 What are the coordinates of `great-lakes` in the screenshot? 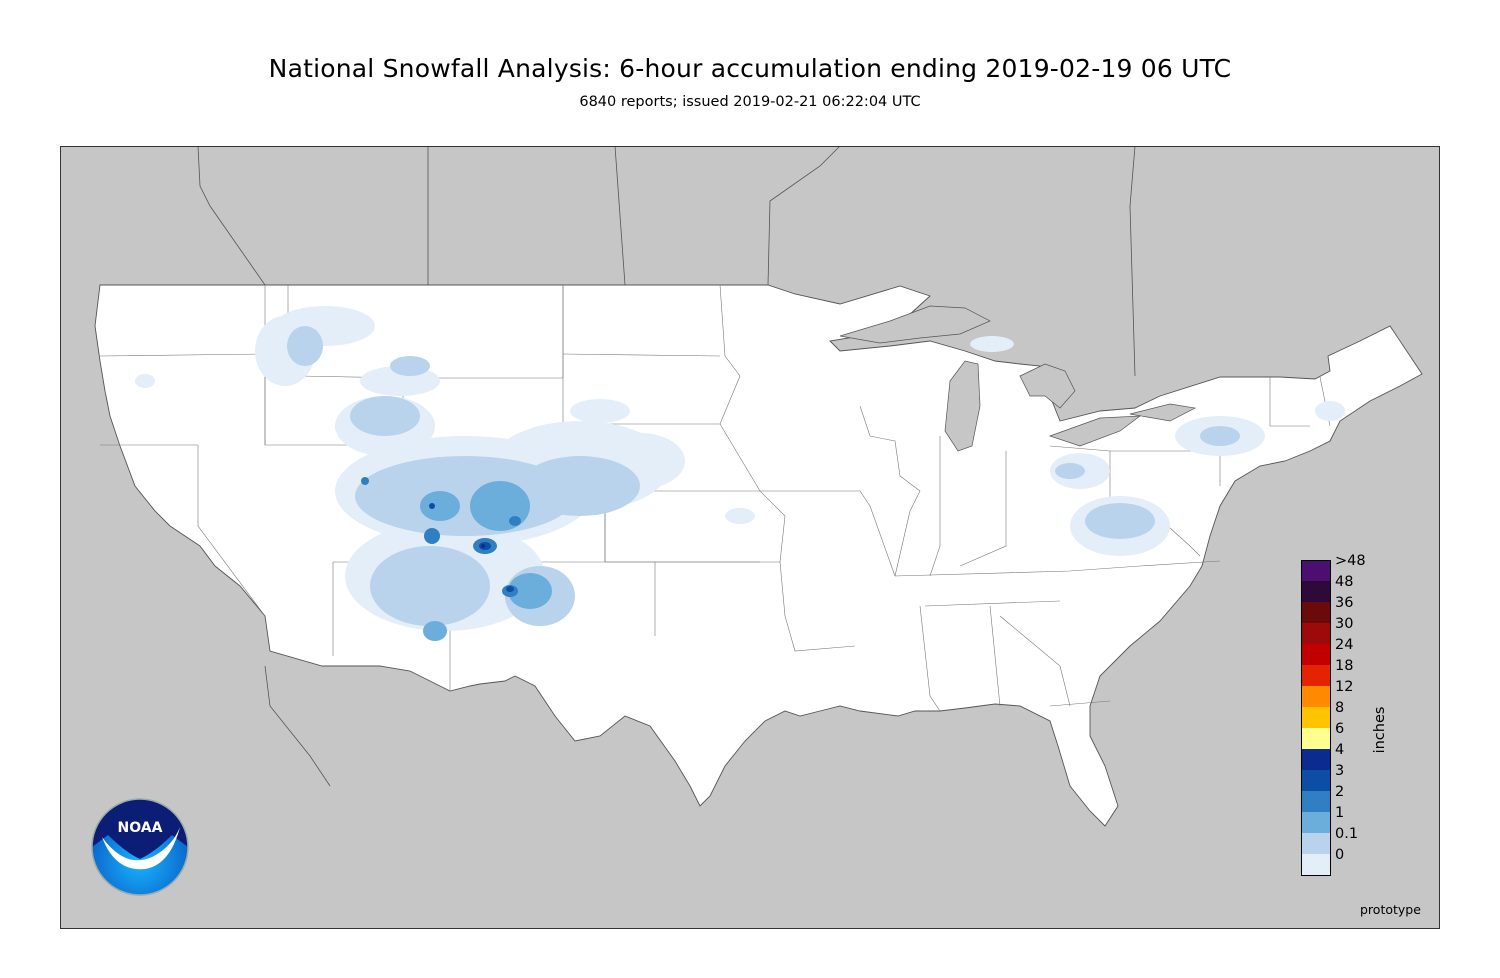 It's located at (1018, 378).